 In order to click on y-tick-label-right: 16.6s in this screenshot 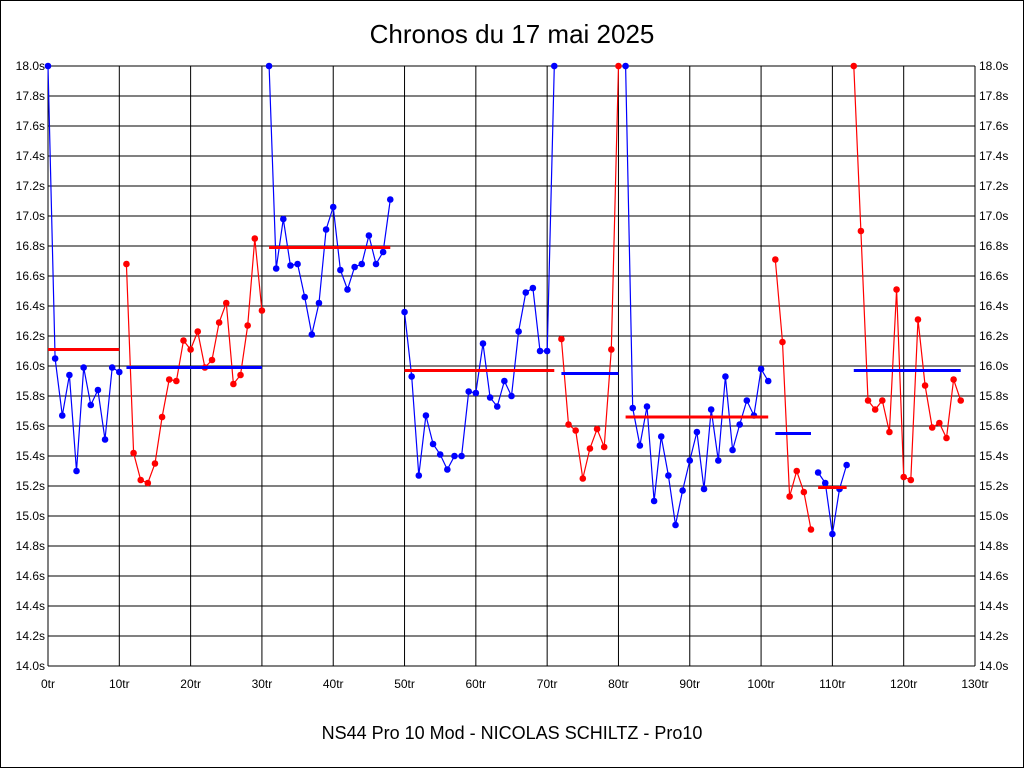, I will do `click(993, 276)`.